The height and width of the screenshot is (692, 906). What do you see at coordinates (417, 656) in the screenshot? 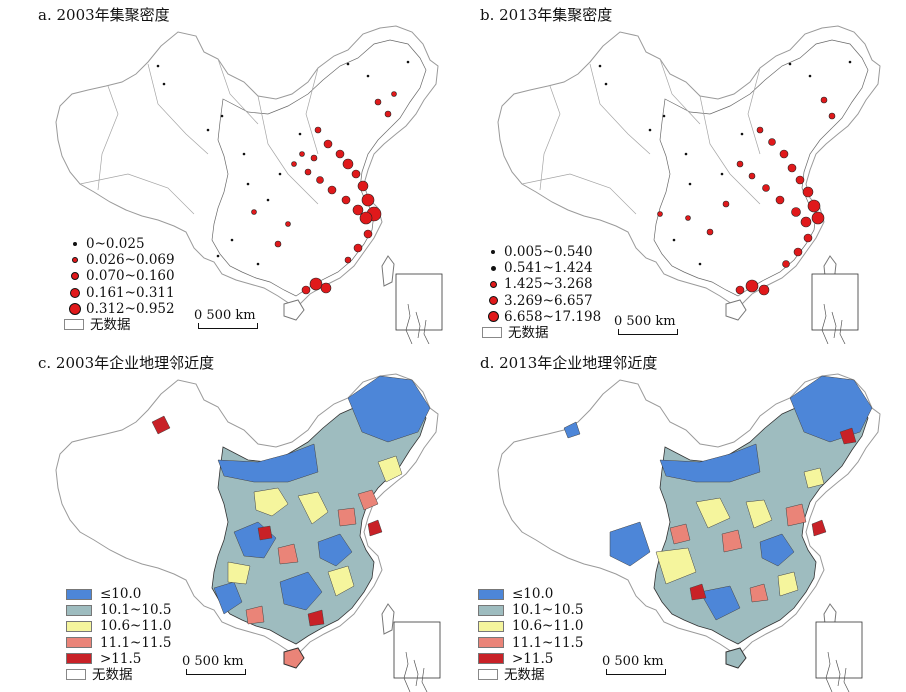
I see `inset-map-c` at bounding box center [417, 656].